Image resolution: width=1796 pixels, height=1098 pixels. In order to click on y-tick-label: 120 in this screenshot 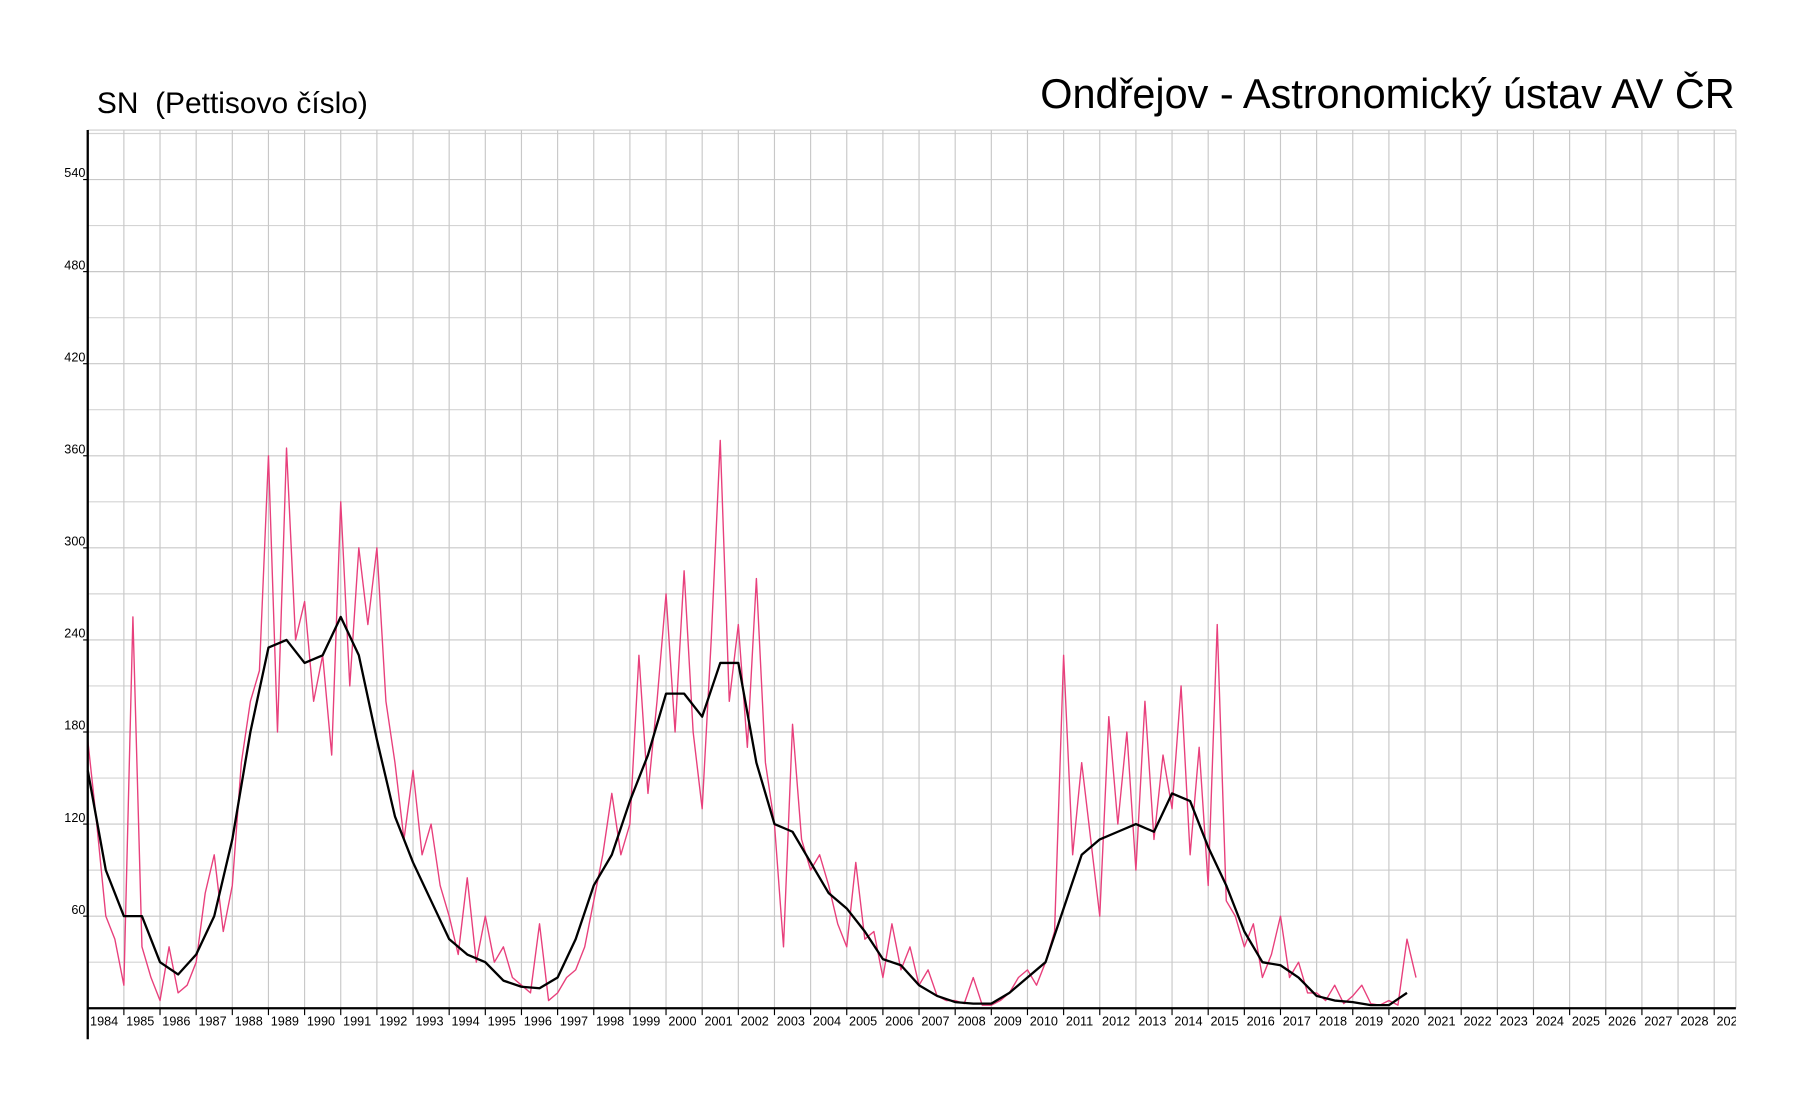, I will do `click(74, 818)`.